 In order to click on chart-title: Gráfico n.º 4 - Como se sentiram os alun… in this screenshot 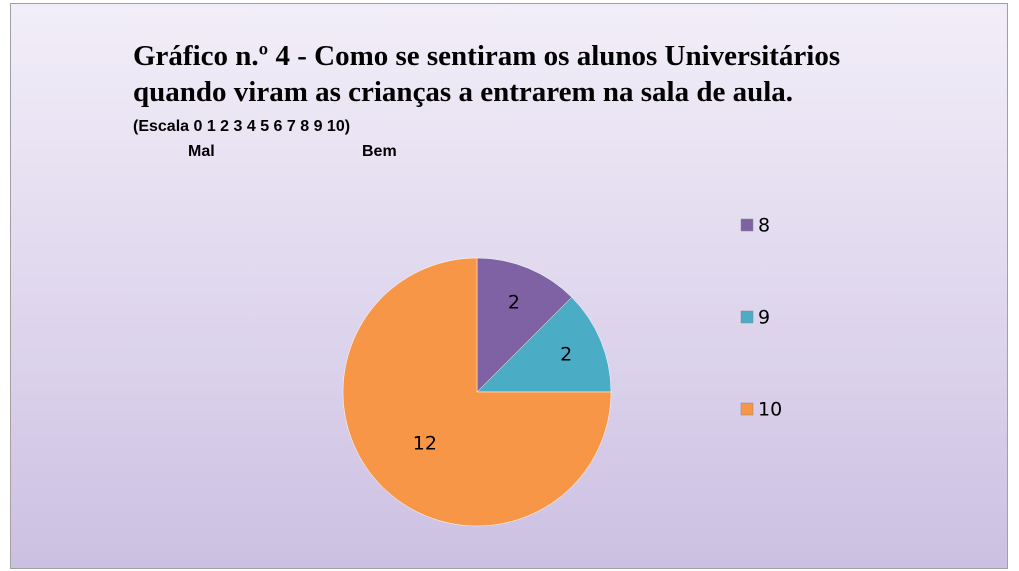, I will do `click(487, 74)`.